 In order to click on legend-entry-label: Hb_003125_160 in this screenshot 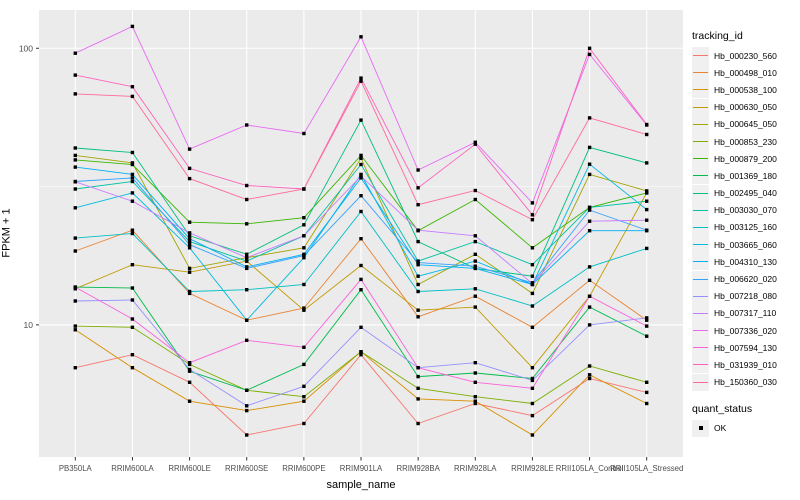, I will do `click(745, 227)`.